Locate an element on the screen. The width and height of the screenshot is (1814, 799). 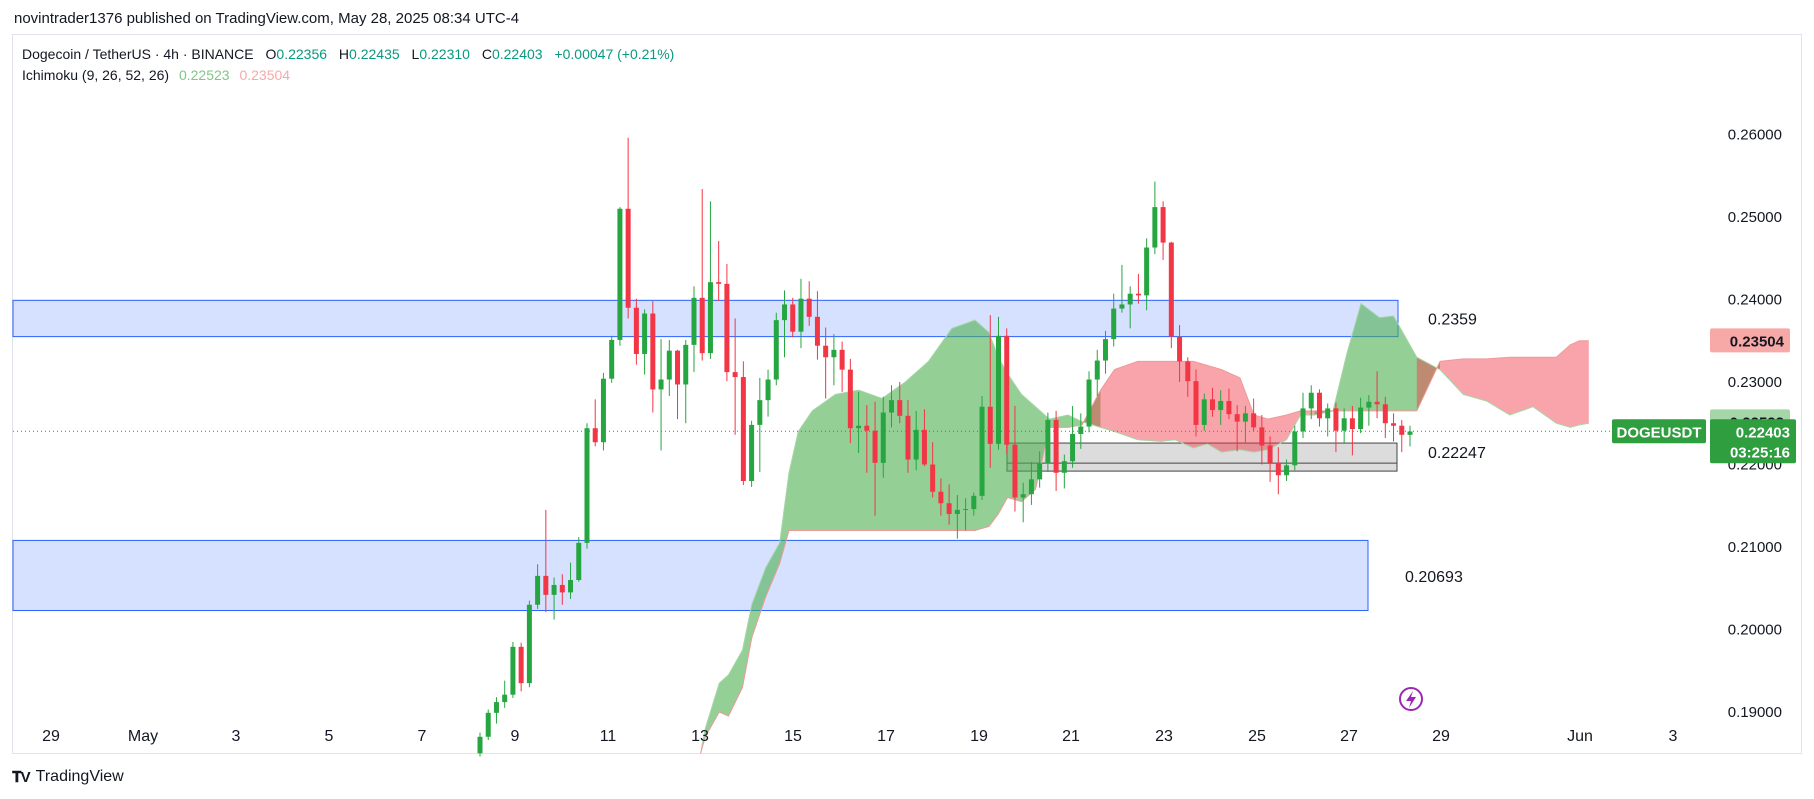
time-axis: 29 May 3 5 7 9 11 13 15 17 19 21 23 25 27 29 Jun 3 is located at coordinates (859, 736).